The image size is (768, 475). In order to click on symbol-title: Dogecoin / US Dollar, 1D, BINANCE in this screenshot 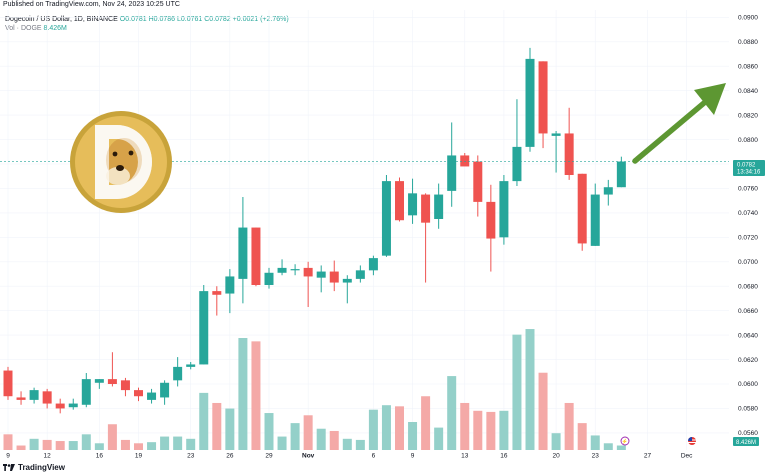, I will do `click(61, 19)`.